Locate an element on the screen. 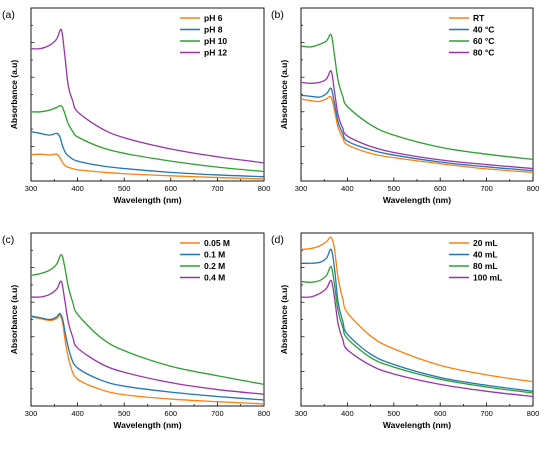 This screenshot has width=550, height=451. legend-label: 0.2 M is located at coordinates (214, 266).